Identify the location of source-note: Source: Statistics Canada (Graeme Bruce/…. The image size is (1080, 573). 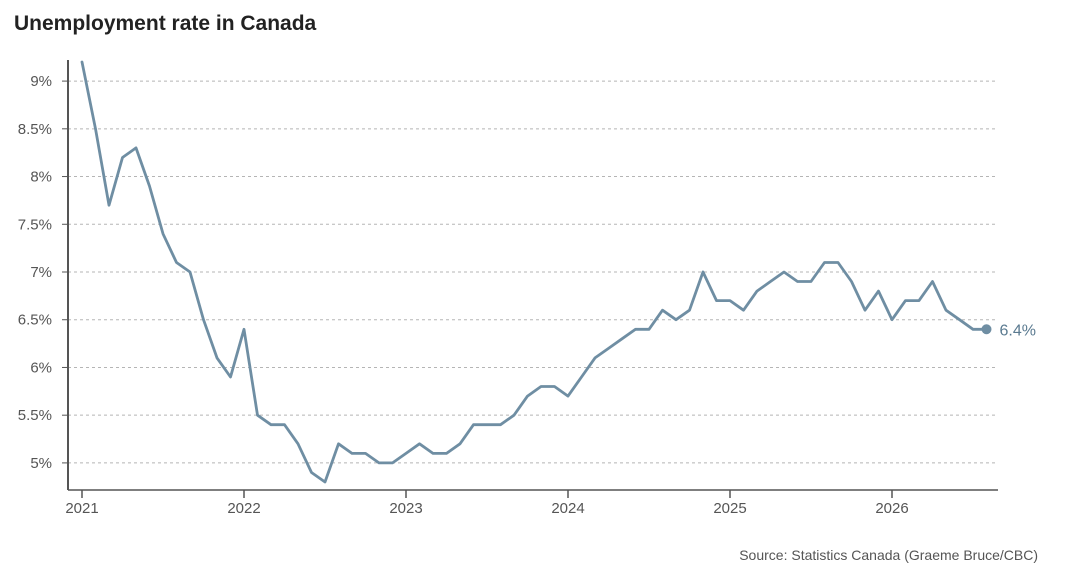
(888, 555).